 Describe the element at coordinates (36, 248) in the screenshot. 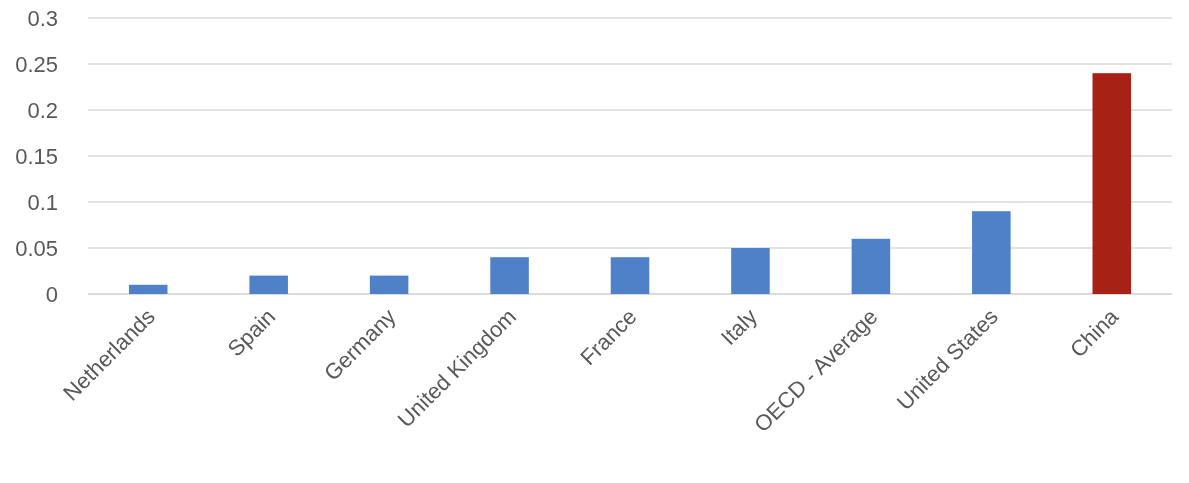

I see `y-tick-label: 0.05` at that location.